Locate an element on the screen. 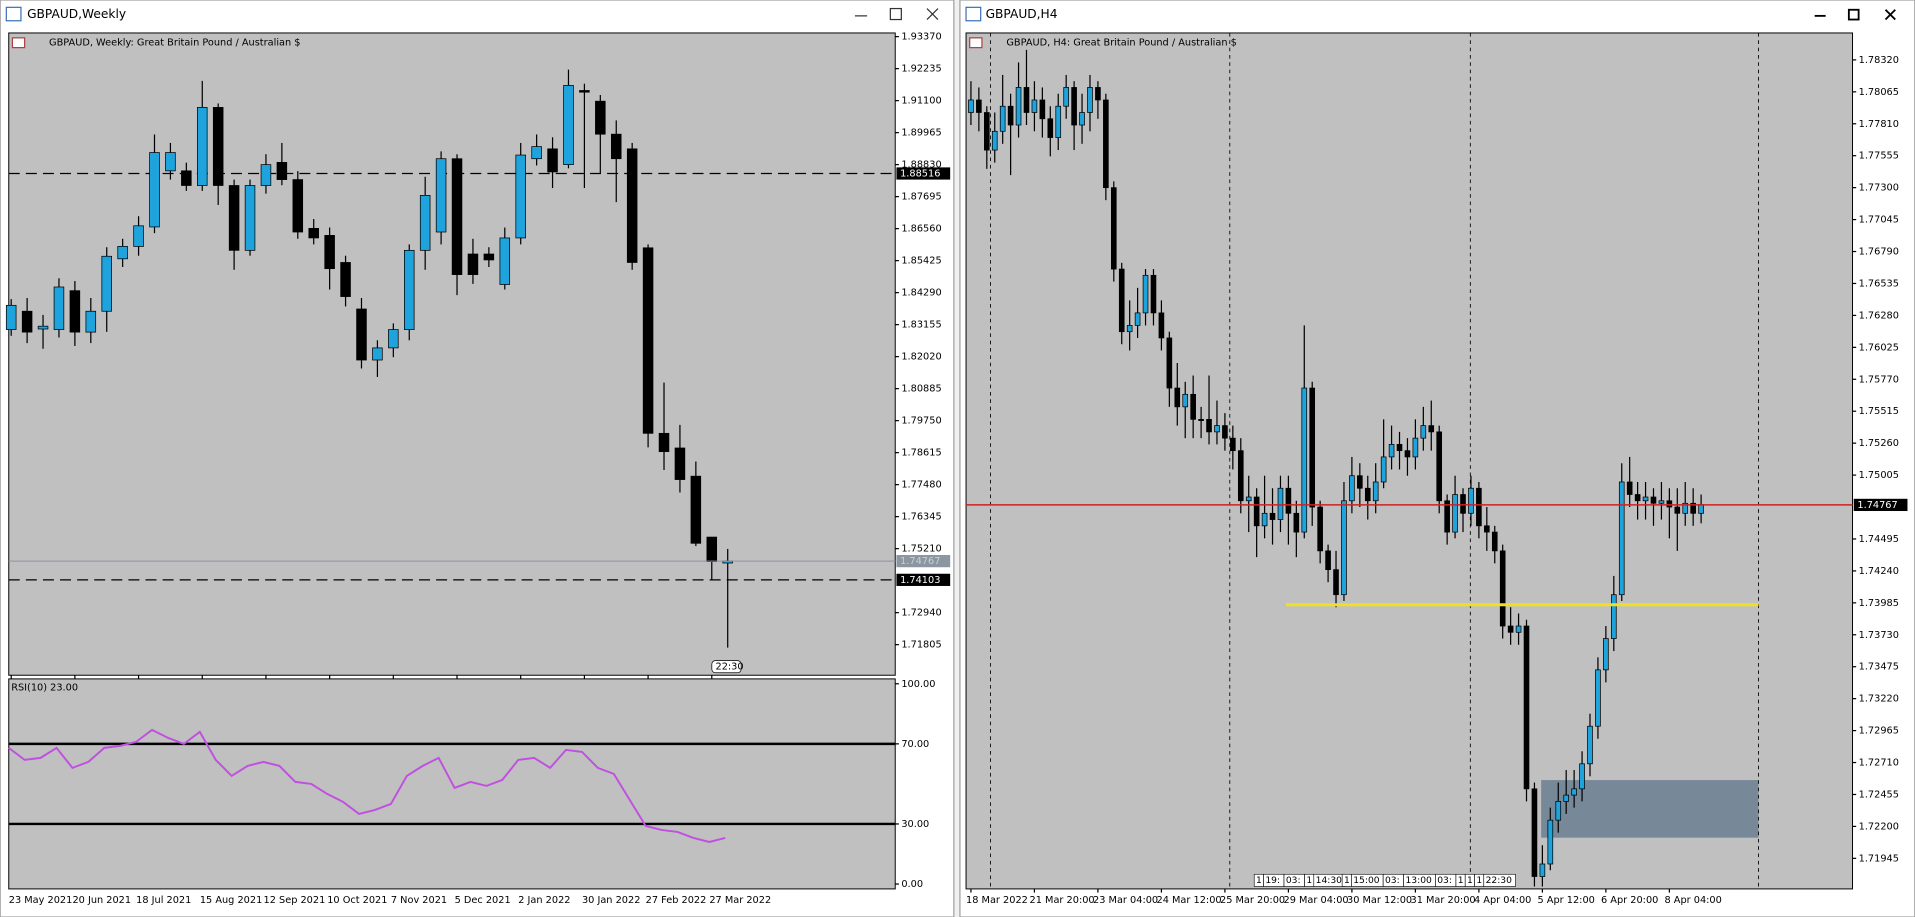  x-tick-label: 5 Dec 2021 is located at coordinates (483, 900).